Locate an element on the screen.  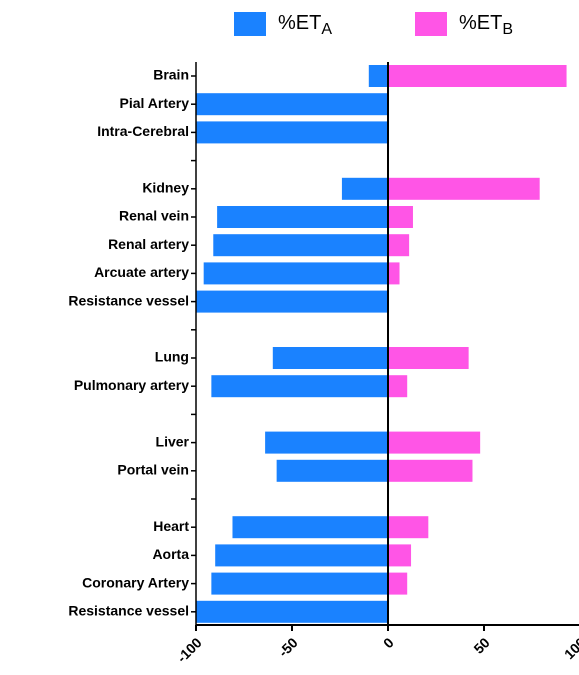
y-tick-label: Kidney is located at coordinates (165, 188).